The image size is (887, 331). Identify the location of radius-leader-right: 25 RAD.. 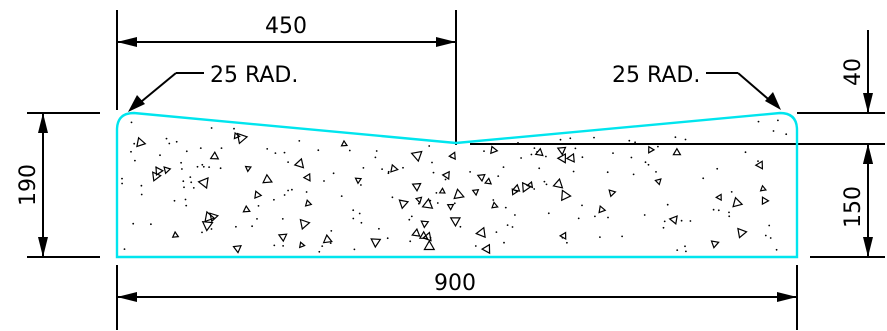
(696, 86).